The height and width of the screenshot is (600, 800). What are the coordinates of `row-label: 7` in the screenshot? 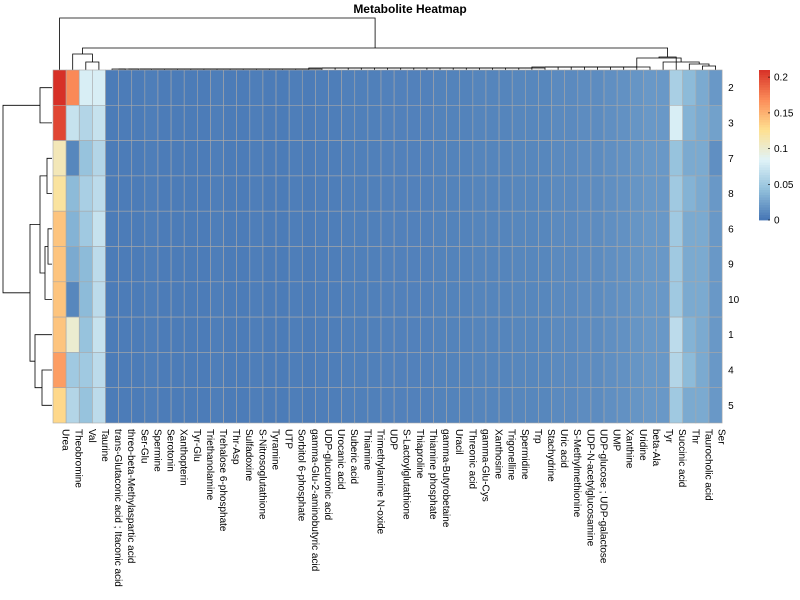 It's located at (731, 159).